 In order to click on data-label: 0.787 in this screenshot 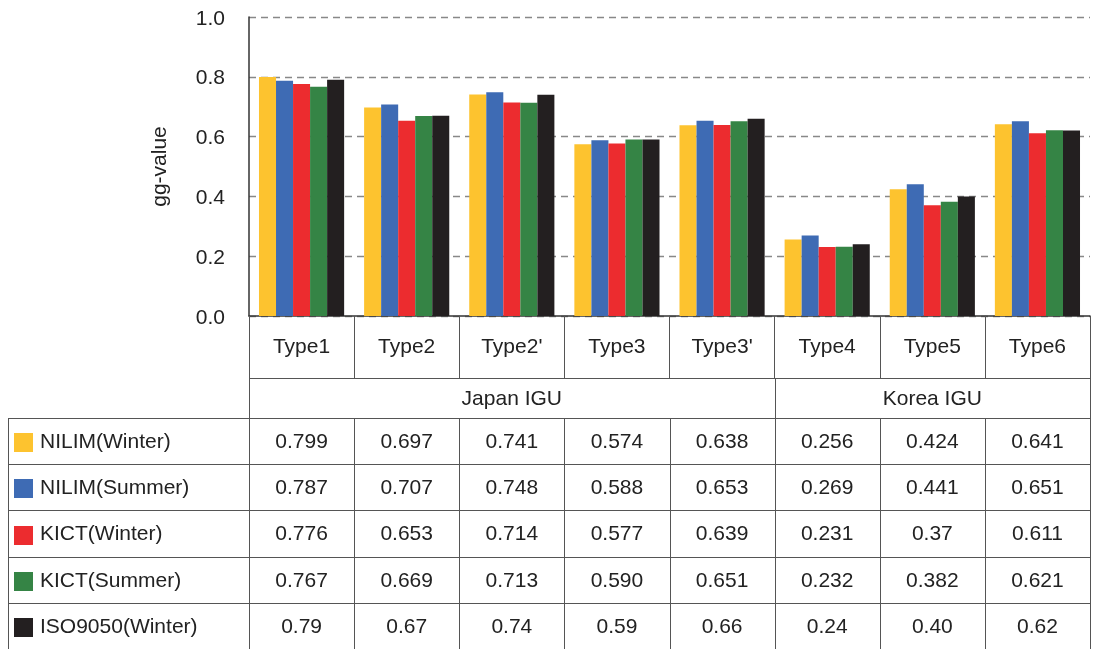, I will do `click(301, 487)`.